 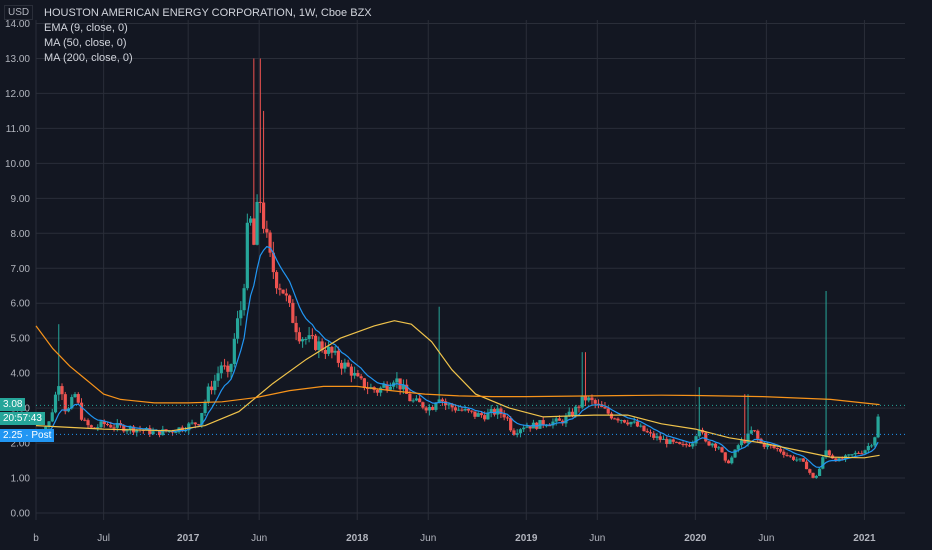 I want to click on y-tick-label: 12.00, so click(x=17, y=94).